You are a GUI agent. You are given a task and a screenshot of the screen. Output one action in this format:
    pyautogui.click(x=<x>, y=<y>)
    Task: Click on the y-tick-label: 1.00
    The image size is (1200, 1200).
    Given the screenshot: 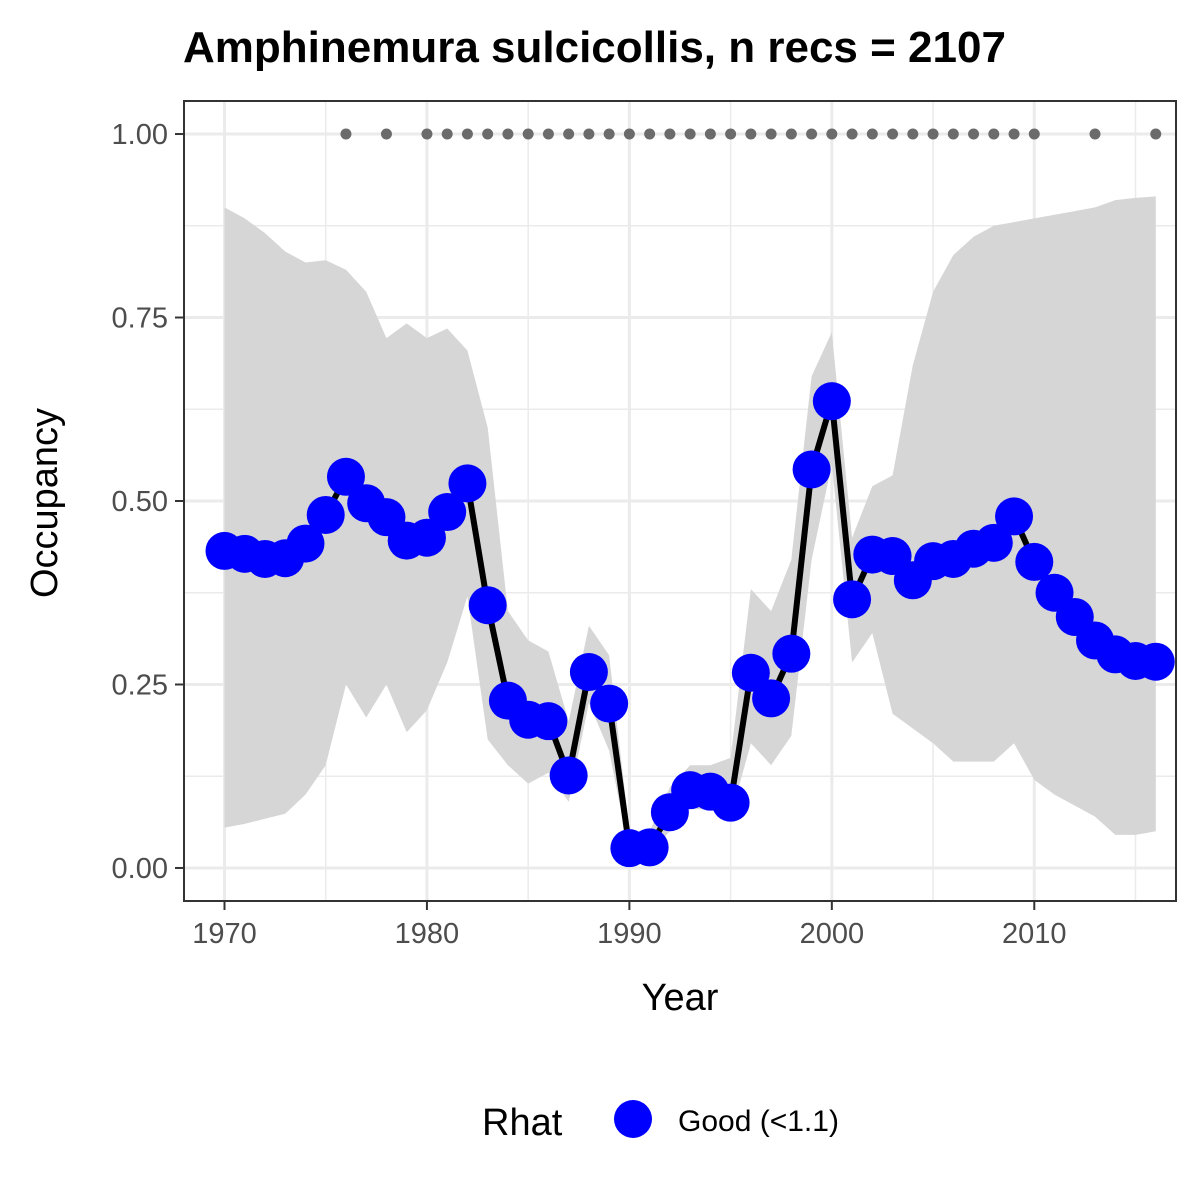 What is the action you would take?
    pyautogui.click(x=140, y=135)
    